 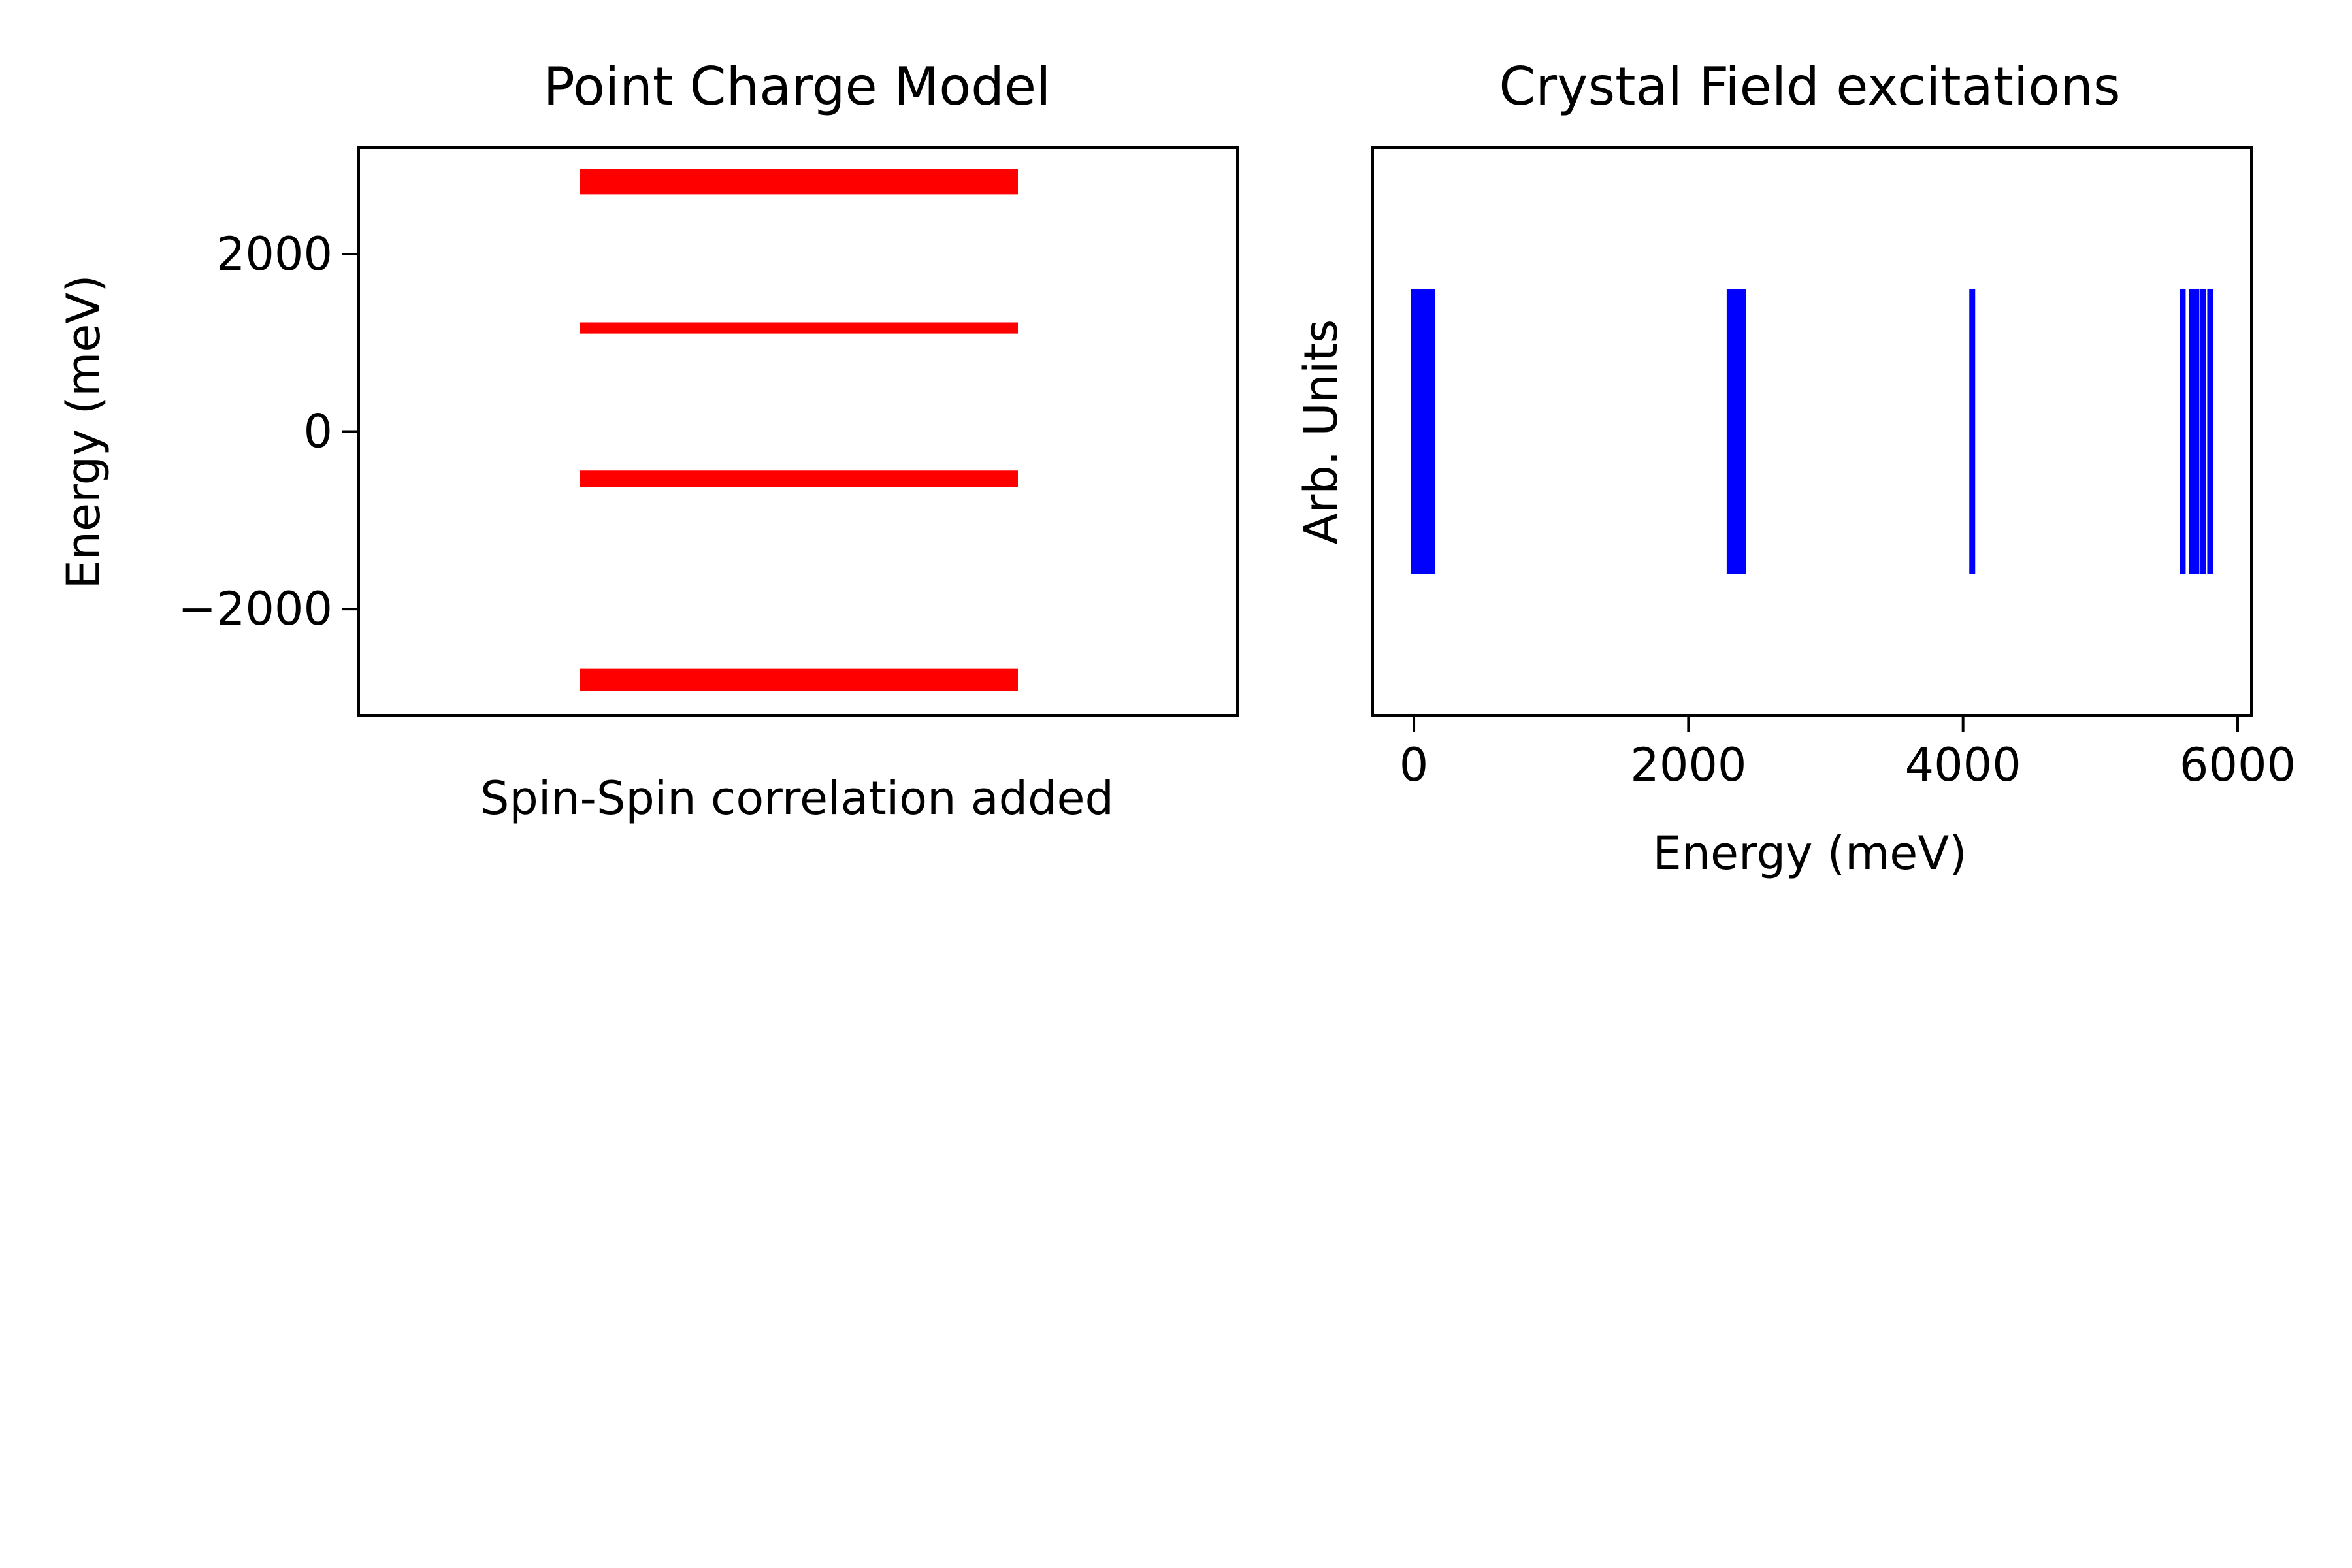 I want to click on right-excitation-marks, so click(x=1812, y=431).